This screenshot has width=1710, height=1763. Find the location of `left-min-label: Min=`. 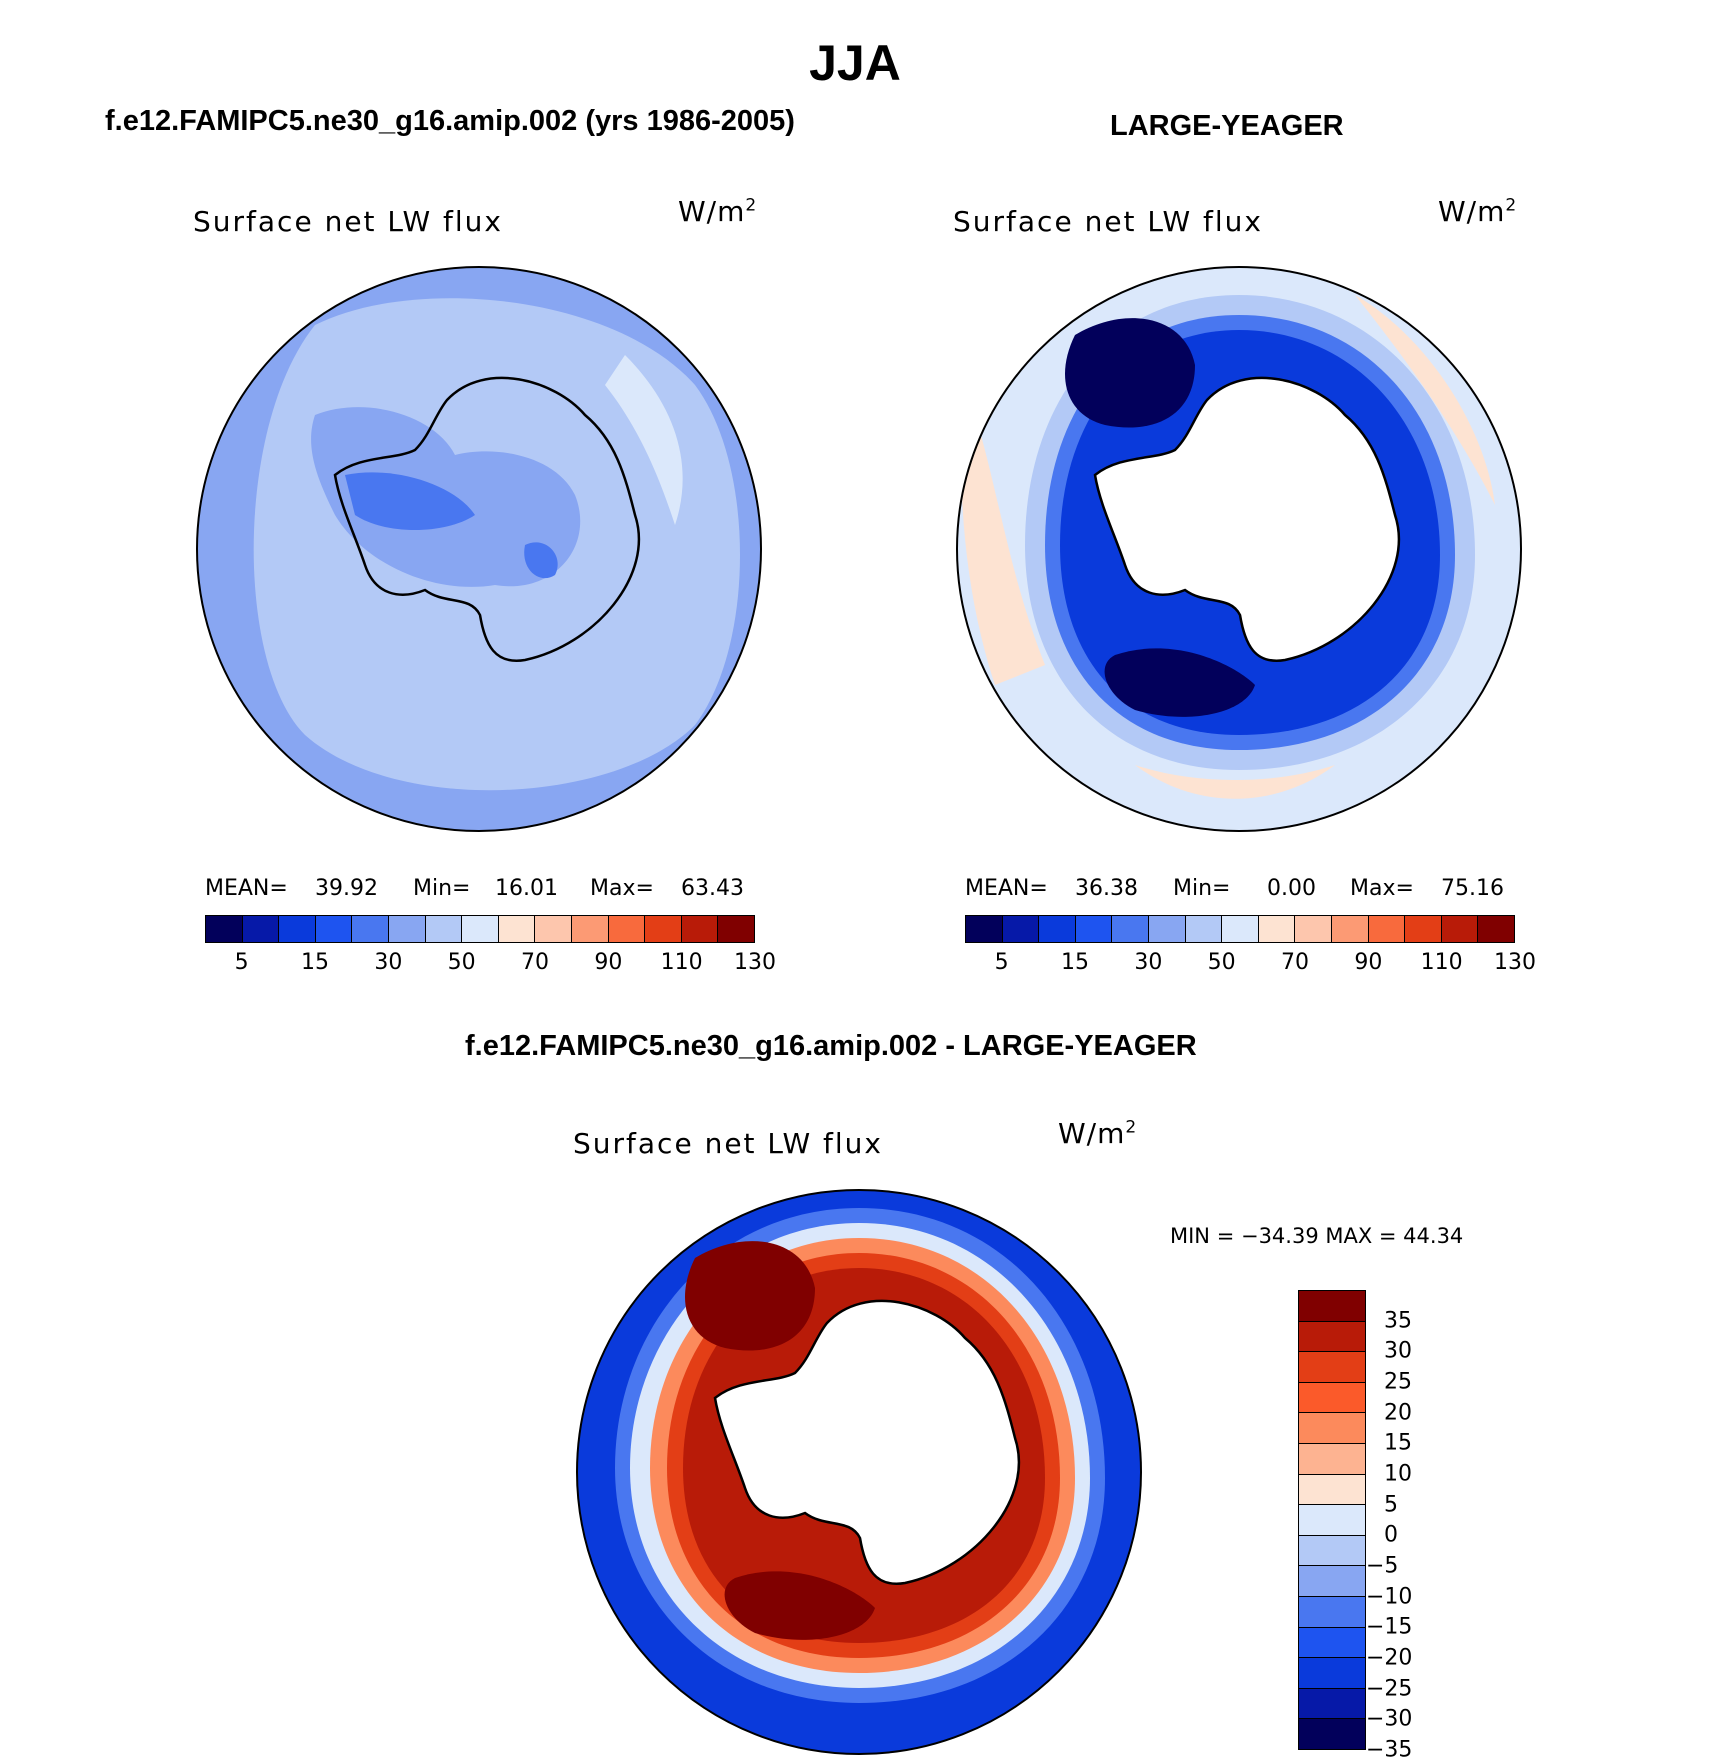

left-min-label: Min= is located at coordinates (442, 888).